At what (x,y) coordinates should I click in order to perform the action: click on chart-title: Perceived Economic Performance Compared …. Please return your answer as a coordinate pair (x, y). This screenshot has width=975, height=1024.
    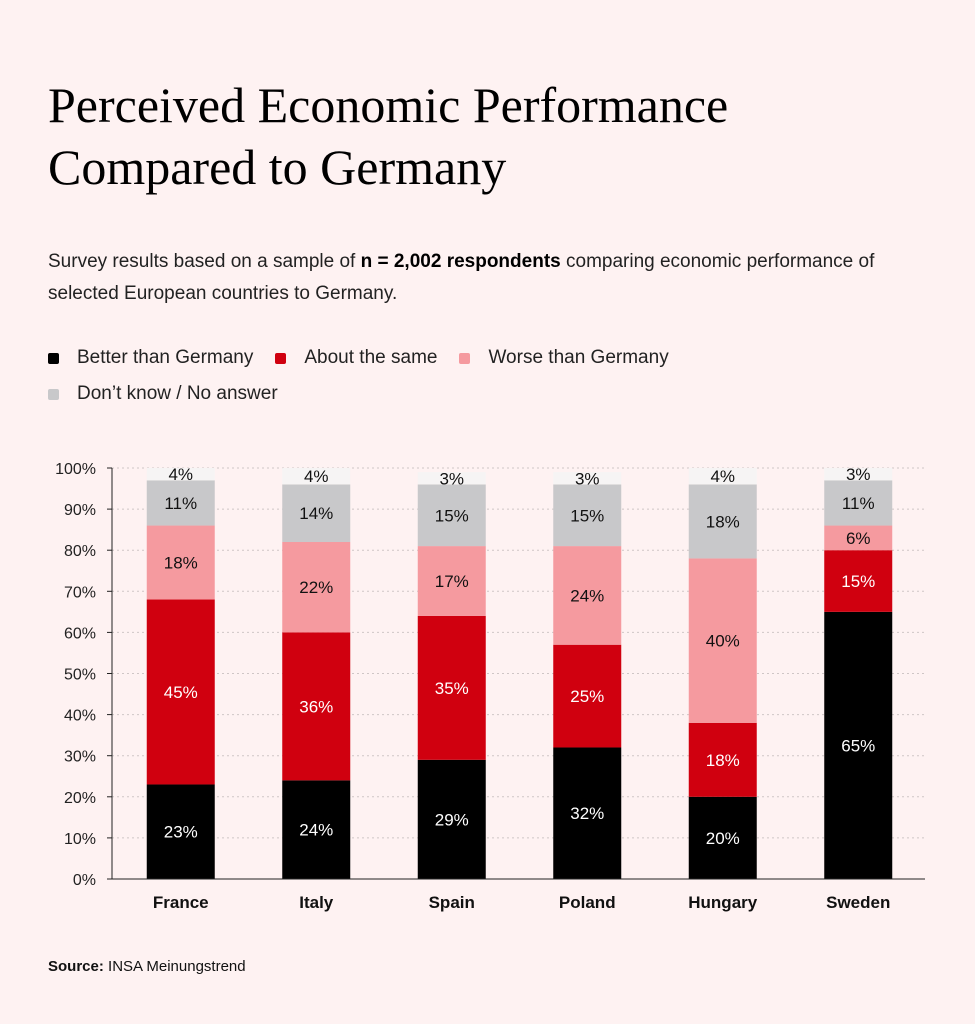
    Looking at the image, I should click on (498, 136).